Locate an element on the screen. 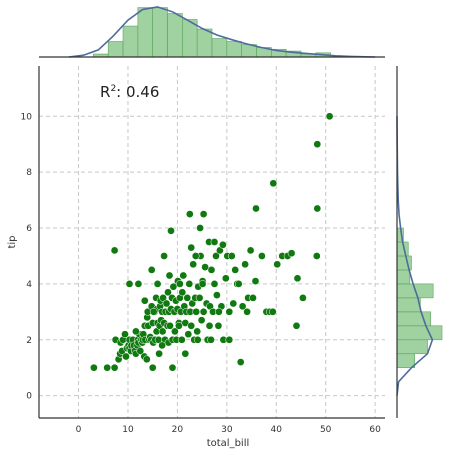  x-tick-label: 10 is located at coordinates (128, 430).